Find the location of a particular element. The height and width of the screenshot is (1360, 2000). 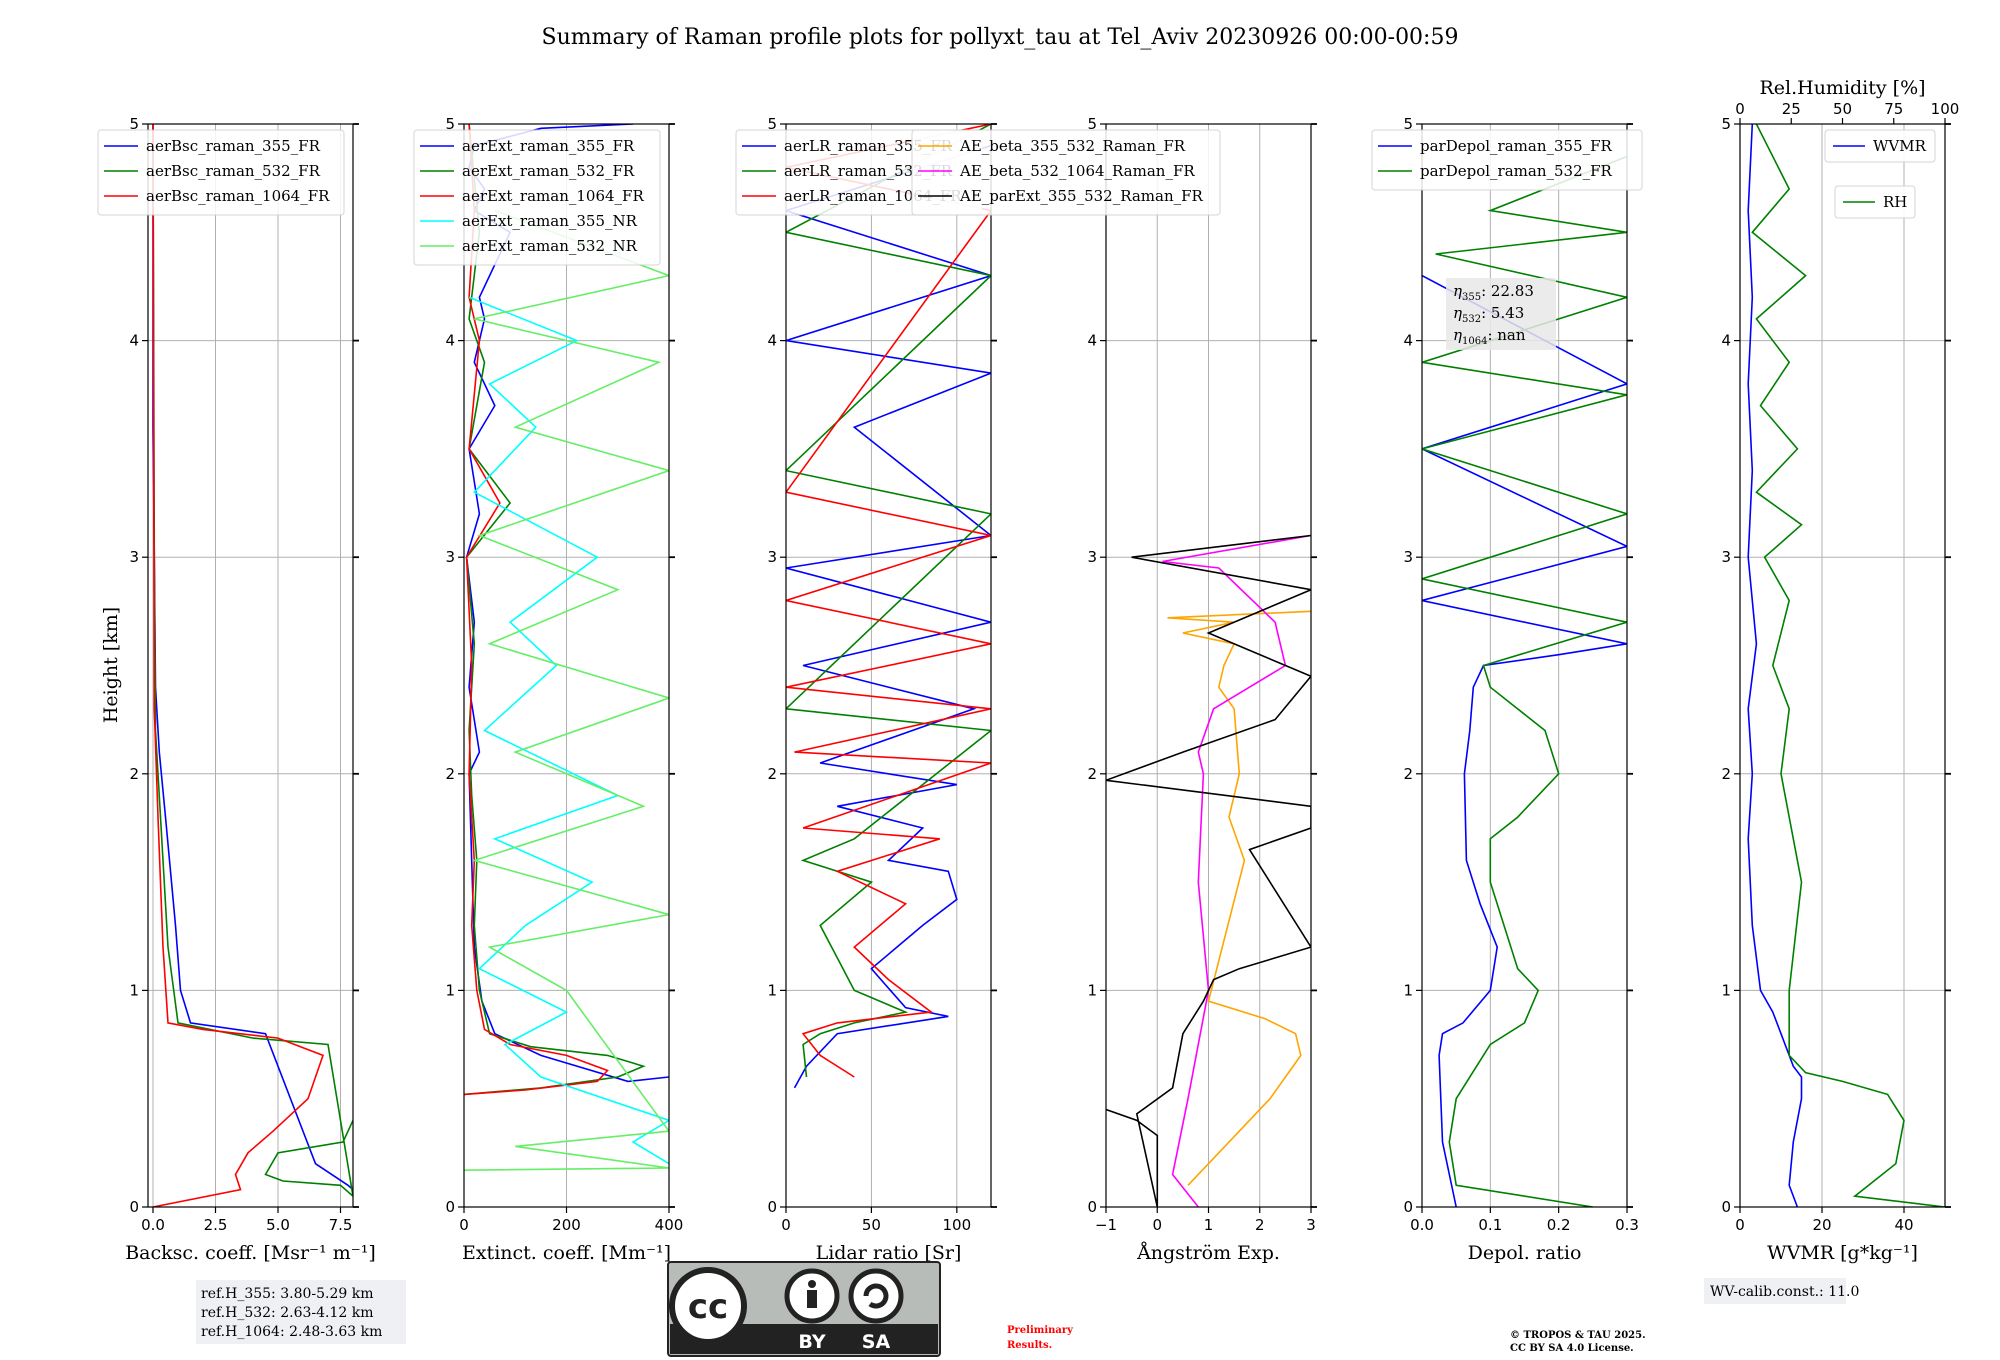

ref-height-355: ref.H_355: 3.80-5.29 km is located at coordinates (287, 1294).